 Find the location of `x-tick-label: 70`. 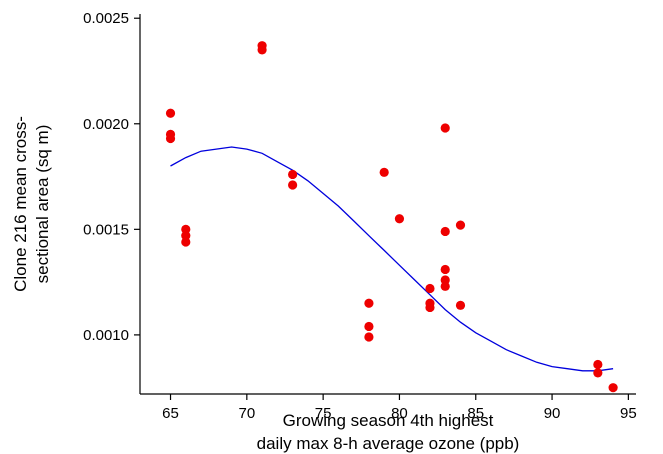

x-tick-label: 70 is located at coordinates (246, 413).